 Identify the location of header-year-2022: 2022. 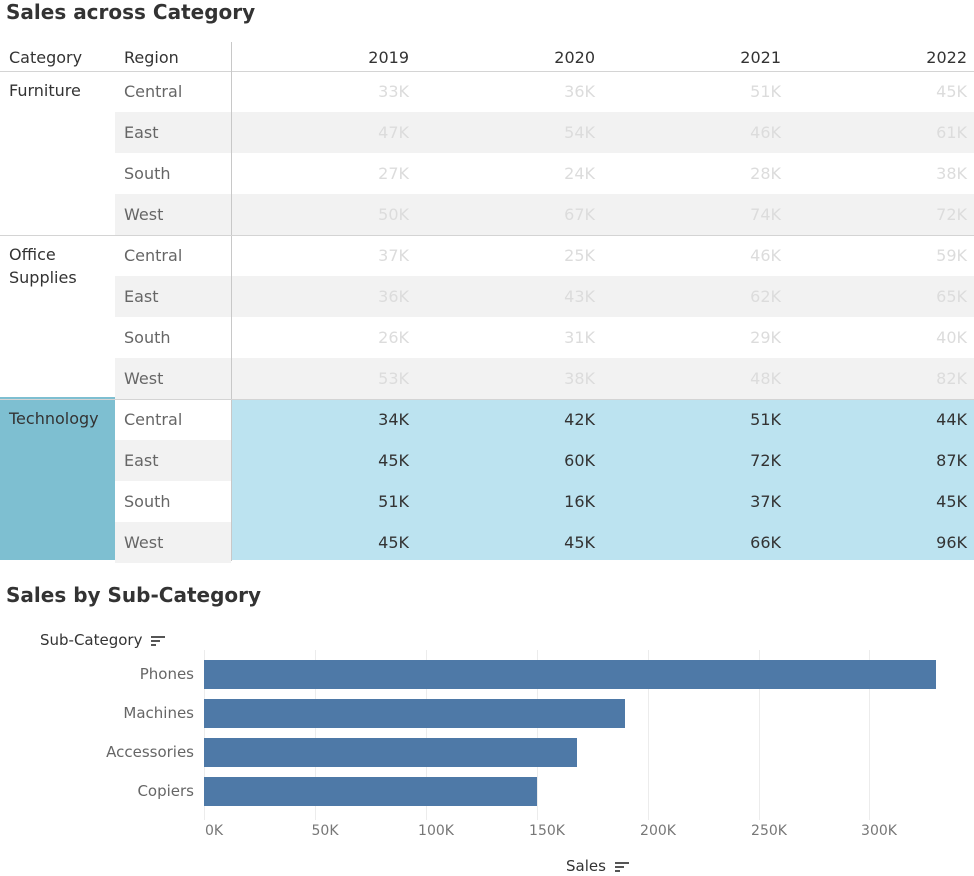
(946, 57).